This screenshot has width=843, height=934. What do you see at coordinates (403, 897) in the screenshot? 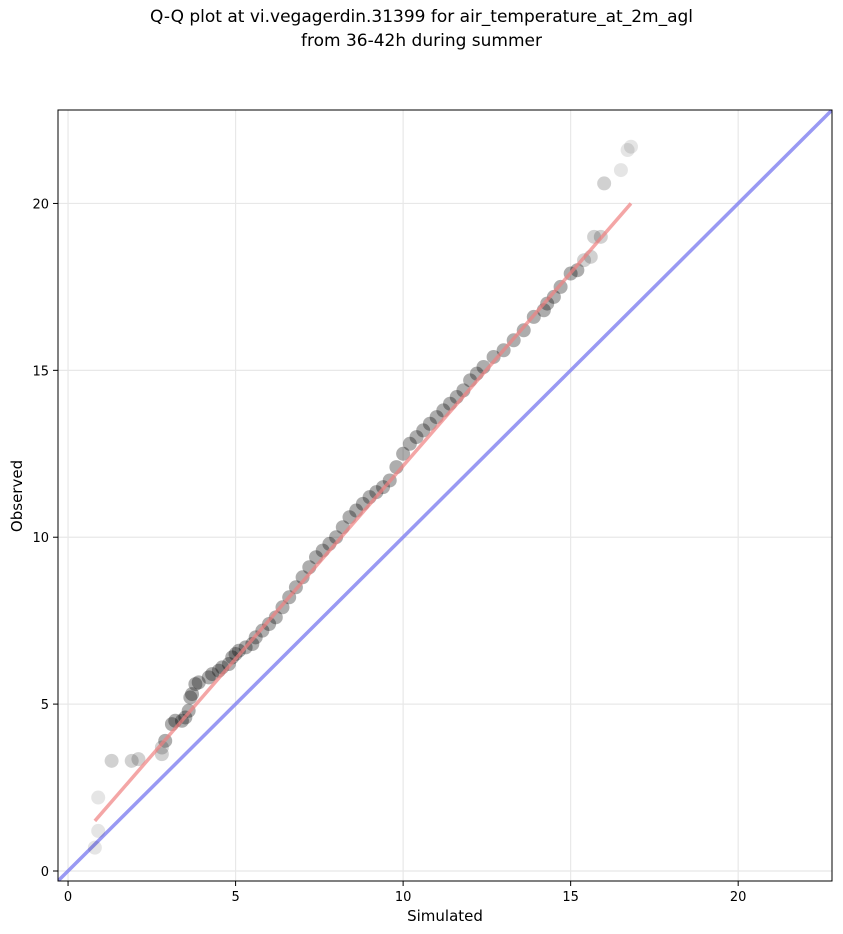
I see `x-tick-label: 10` at bounding box center [403, 897].